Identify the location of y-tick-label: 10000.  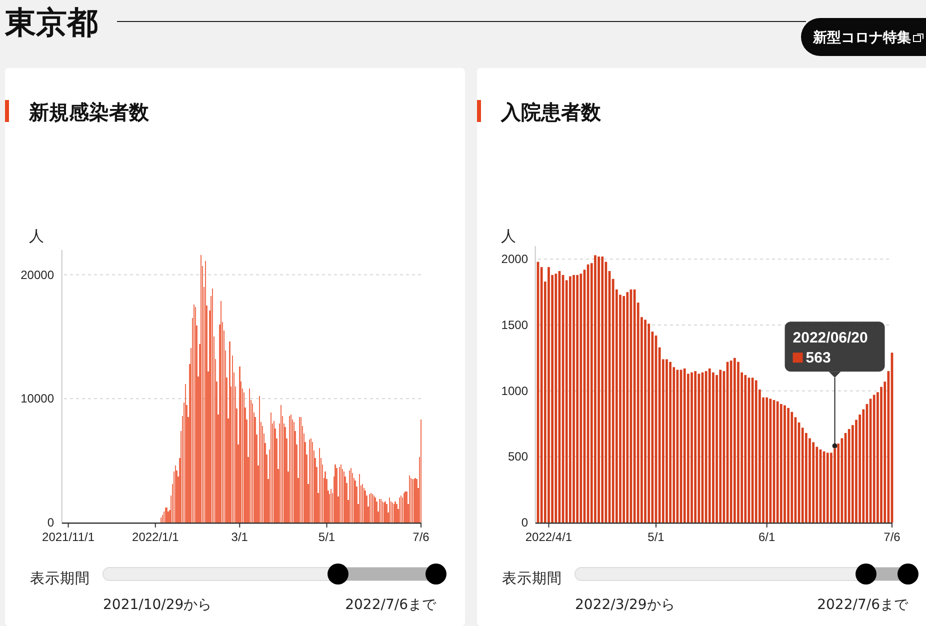
(37, 399).